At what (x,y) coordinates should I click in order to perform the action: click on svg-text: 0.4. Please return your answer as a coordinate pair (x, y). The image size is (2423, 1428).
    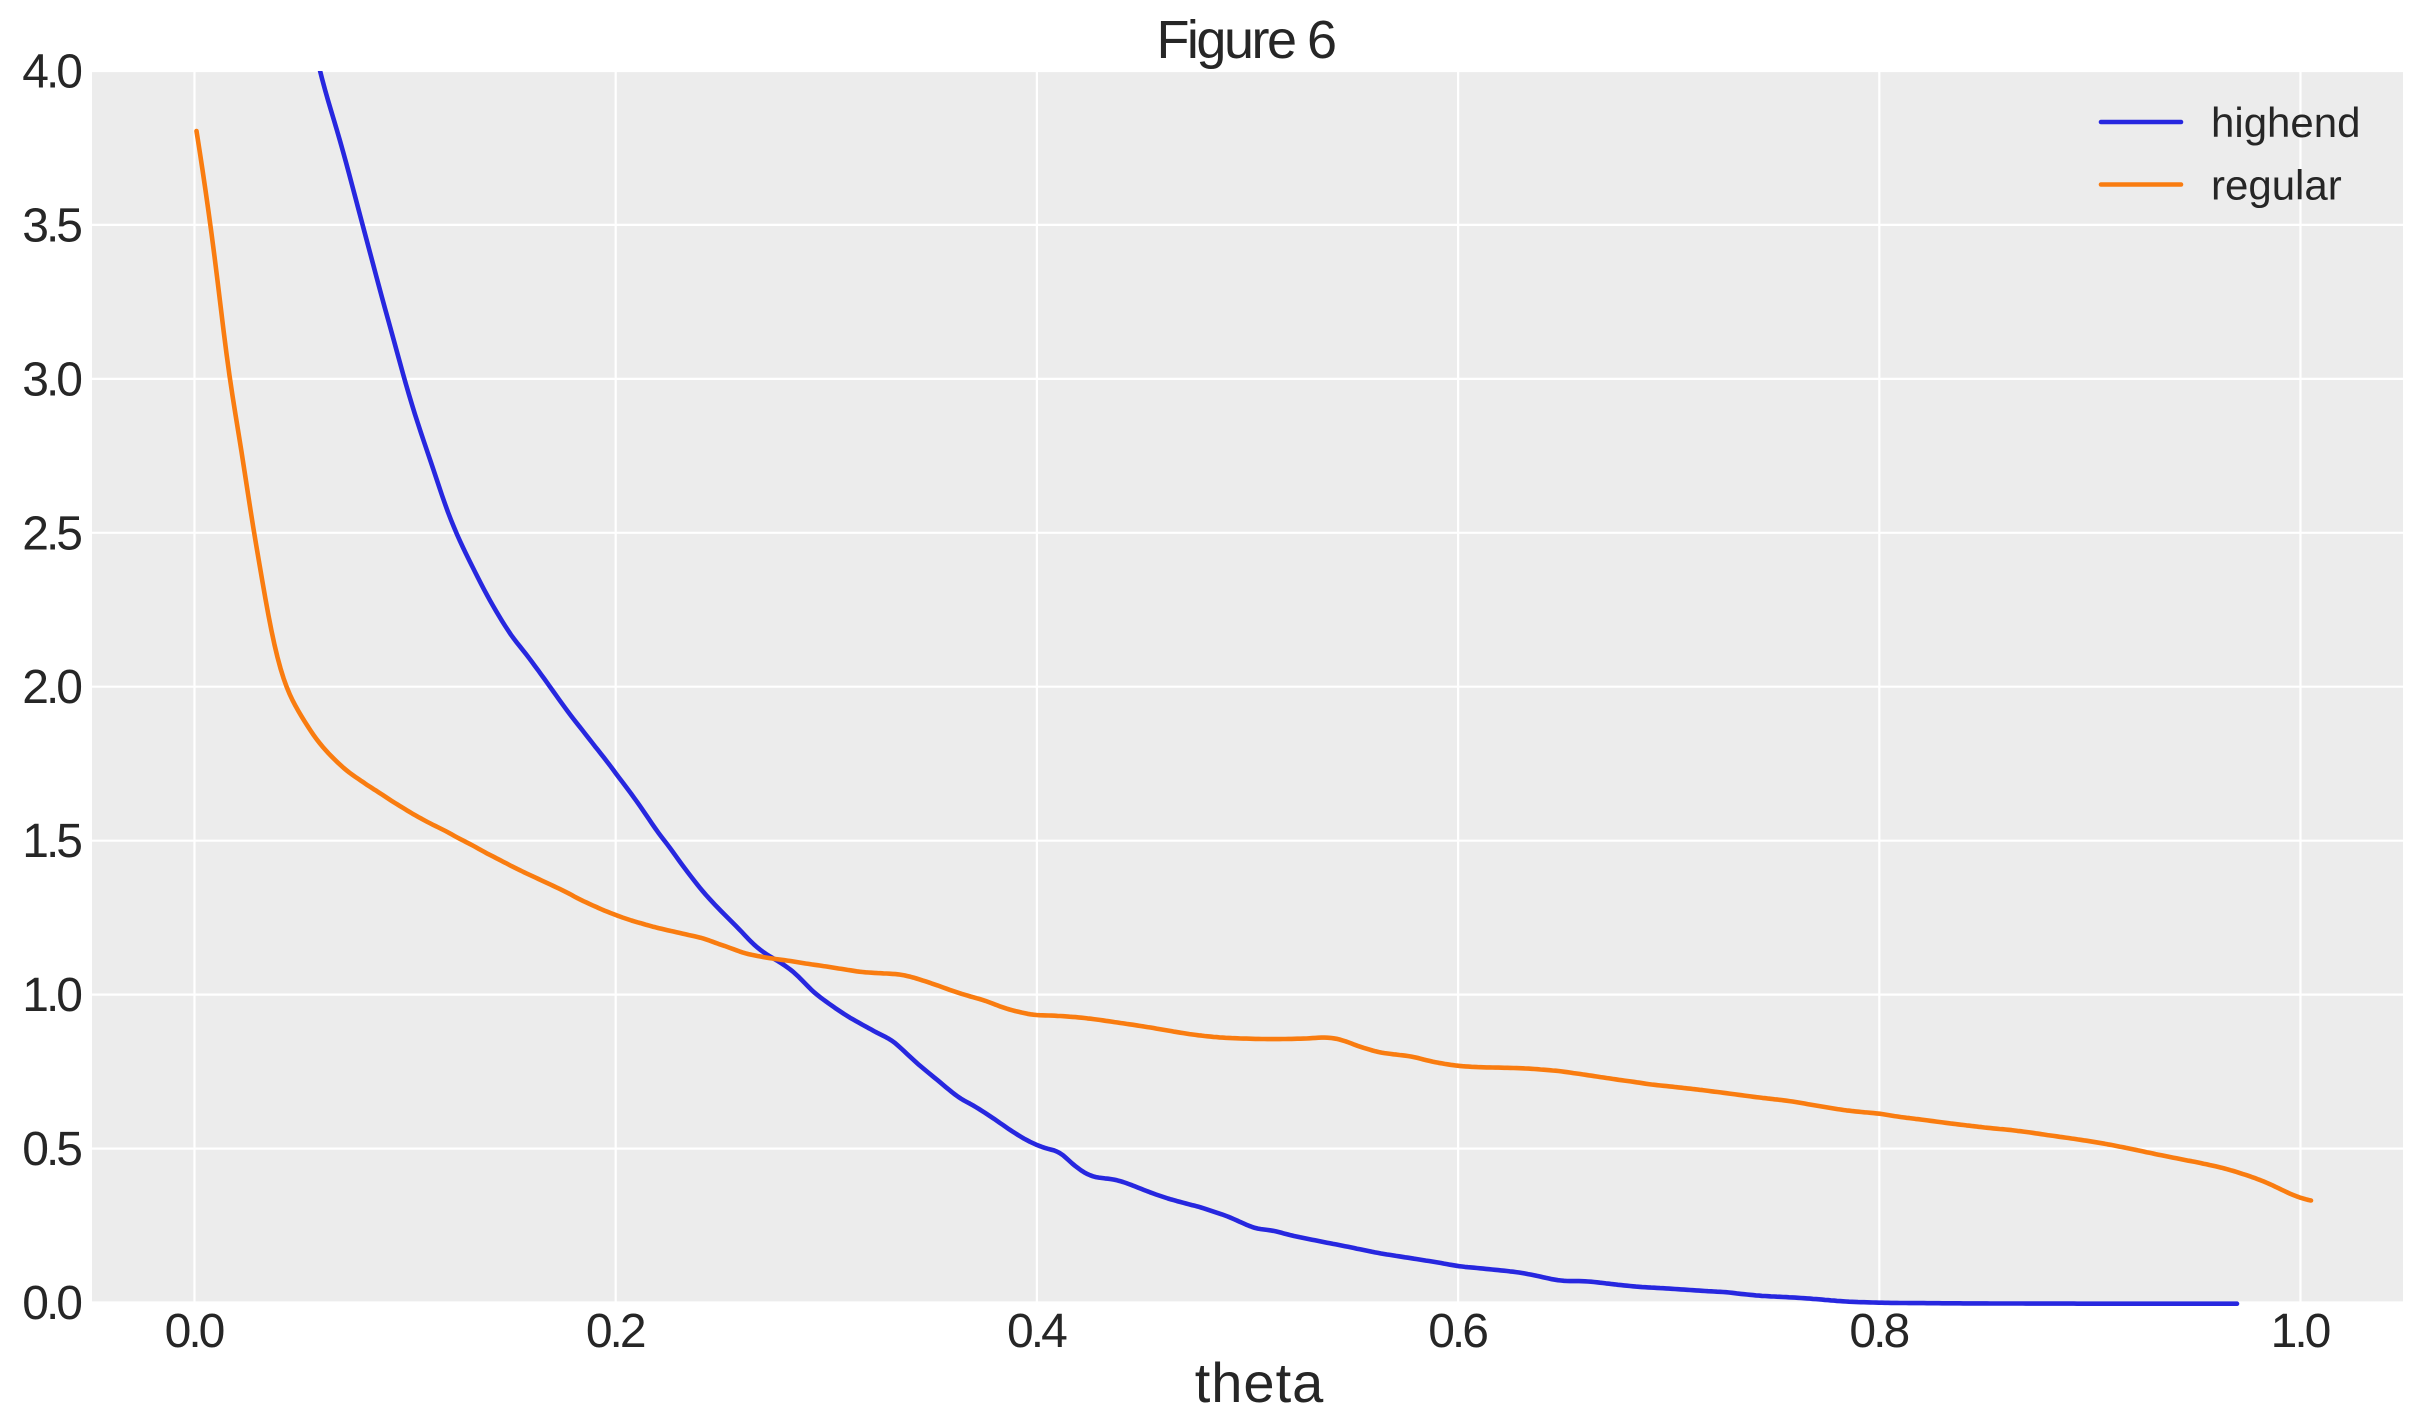
    Looking at the image, I should click on (1037, 1331).